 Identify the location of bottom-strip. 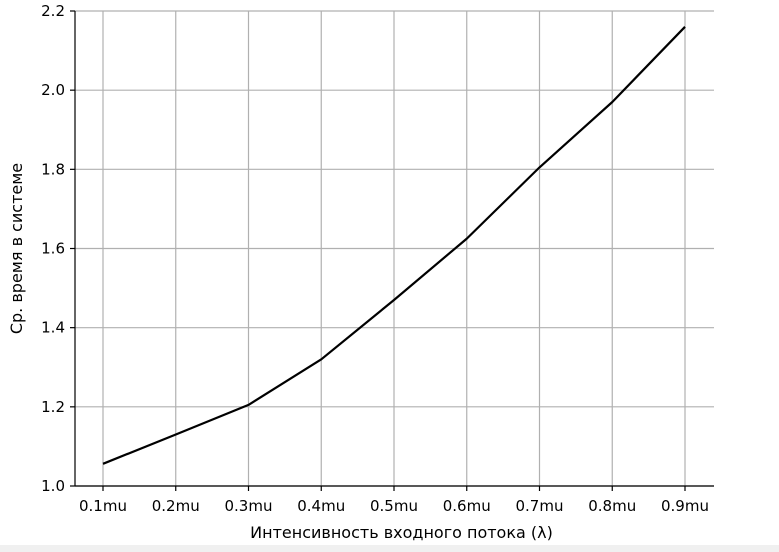
(389, 548).